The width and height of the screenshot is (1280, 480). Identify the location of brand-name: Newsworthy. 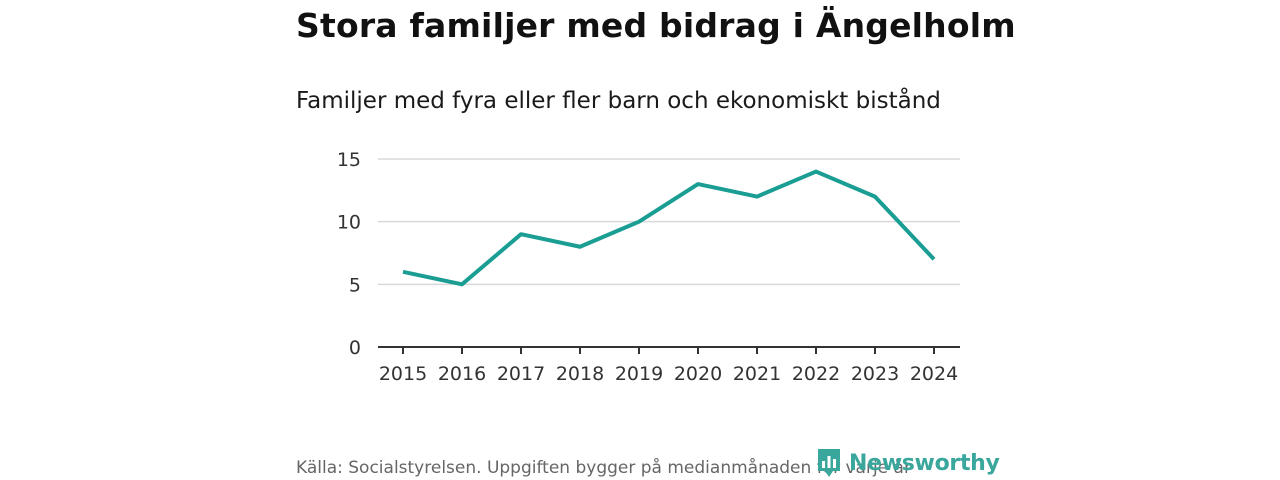
(924, 463).